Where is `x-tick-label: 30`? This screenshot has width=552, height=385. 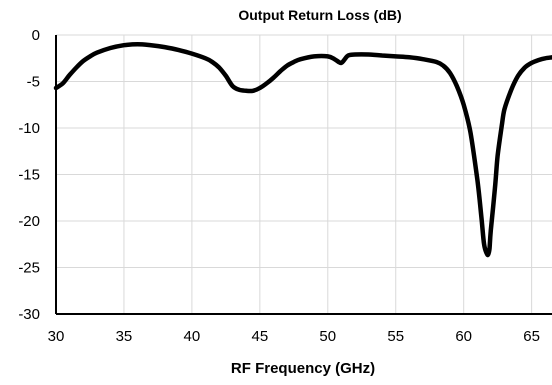 x-tick-label: 30 is located at coordinates (56, 336).